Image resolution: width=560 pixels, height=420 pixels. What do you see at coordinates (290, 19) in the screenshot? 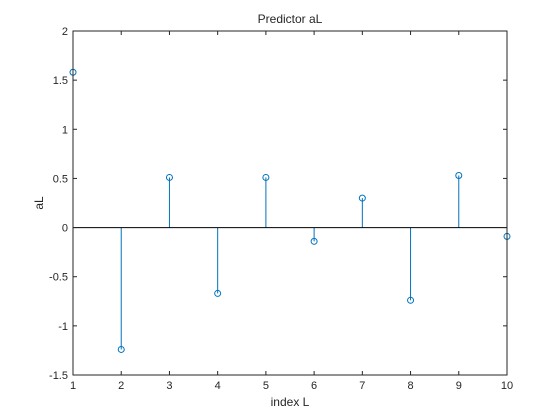
I see `chart-title: Predictor aL` at bounding box center [290, 19].